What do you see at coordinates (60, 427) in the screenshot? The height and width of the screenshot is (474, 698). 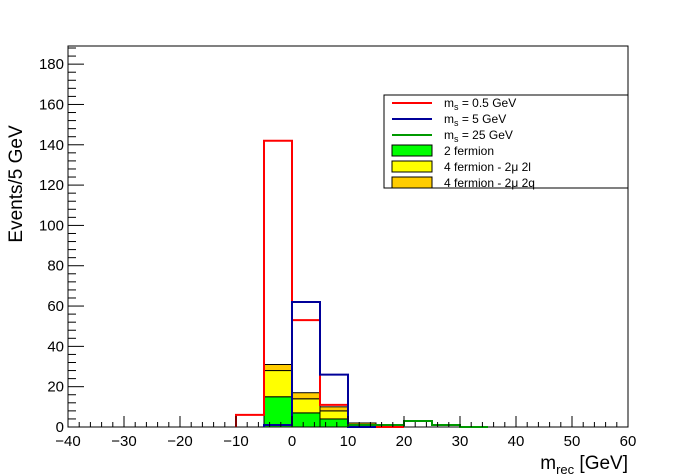 I see `y-tick-label-0: 0` at bounding box center [60, 427].